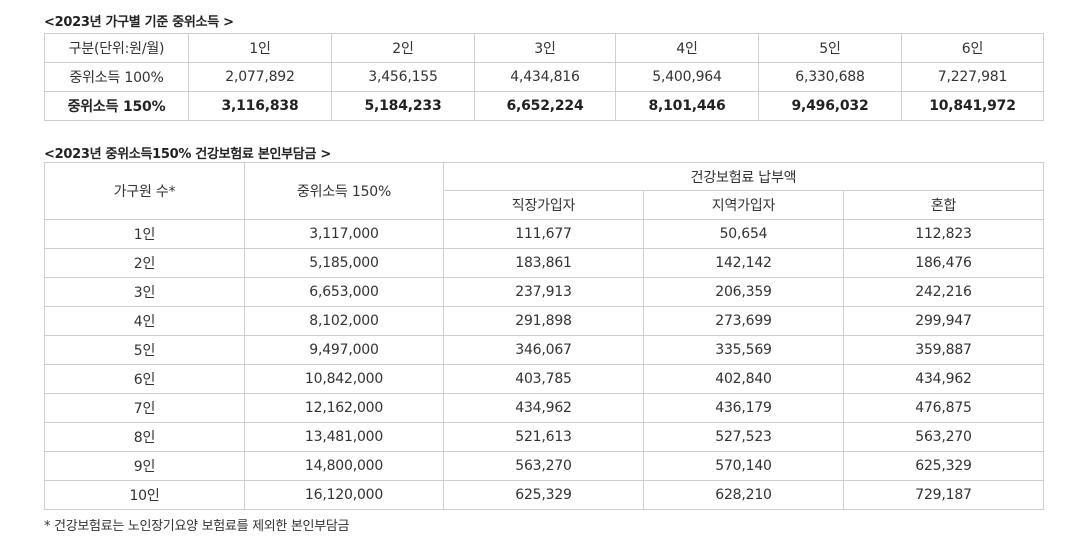 Image resolution: width=1082 pixels, height=545 pixels. I want to click on table-cell: 111,677, so click(543, 234).